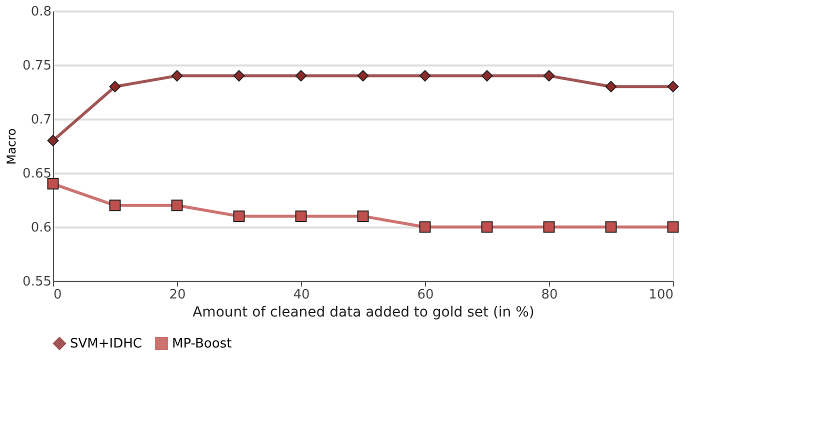  What do you see at coordinates (661, 295) in the screenshot?
I see `x-tick-label: 100` at bounding box center [661, 295].